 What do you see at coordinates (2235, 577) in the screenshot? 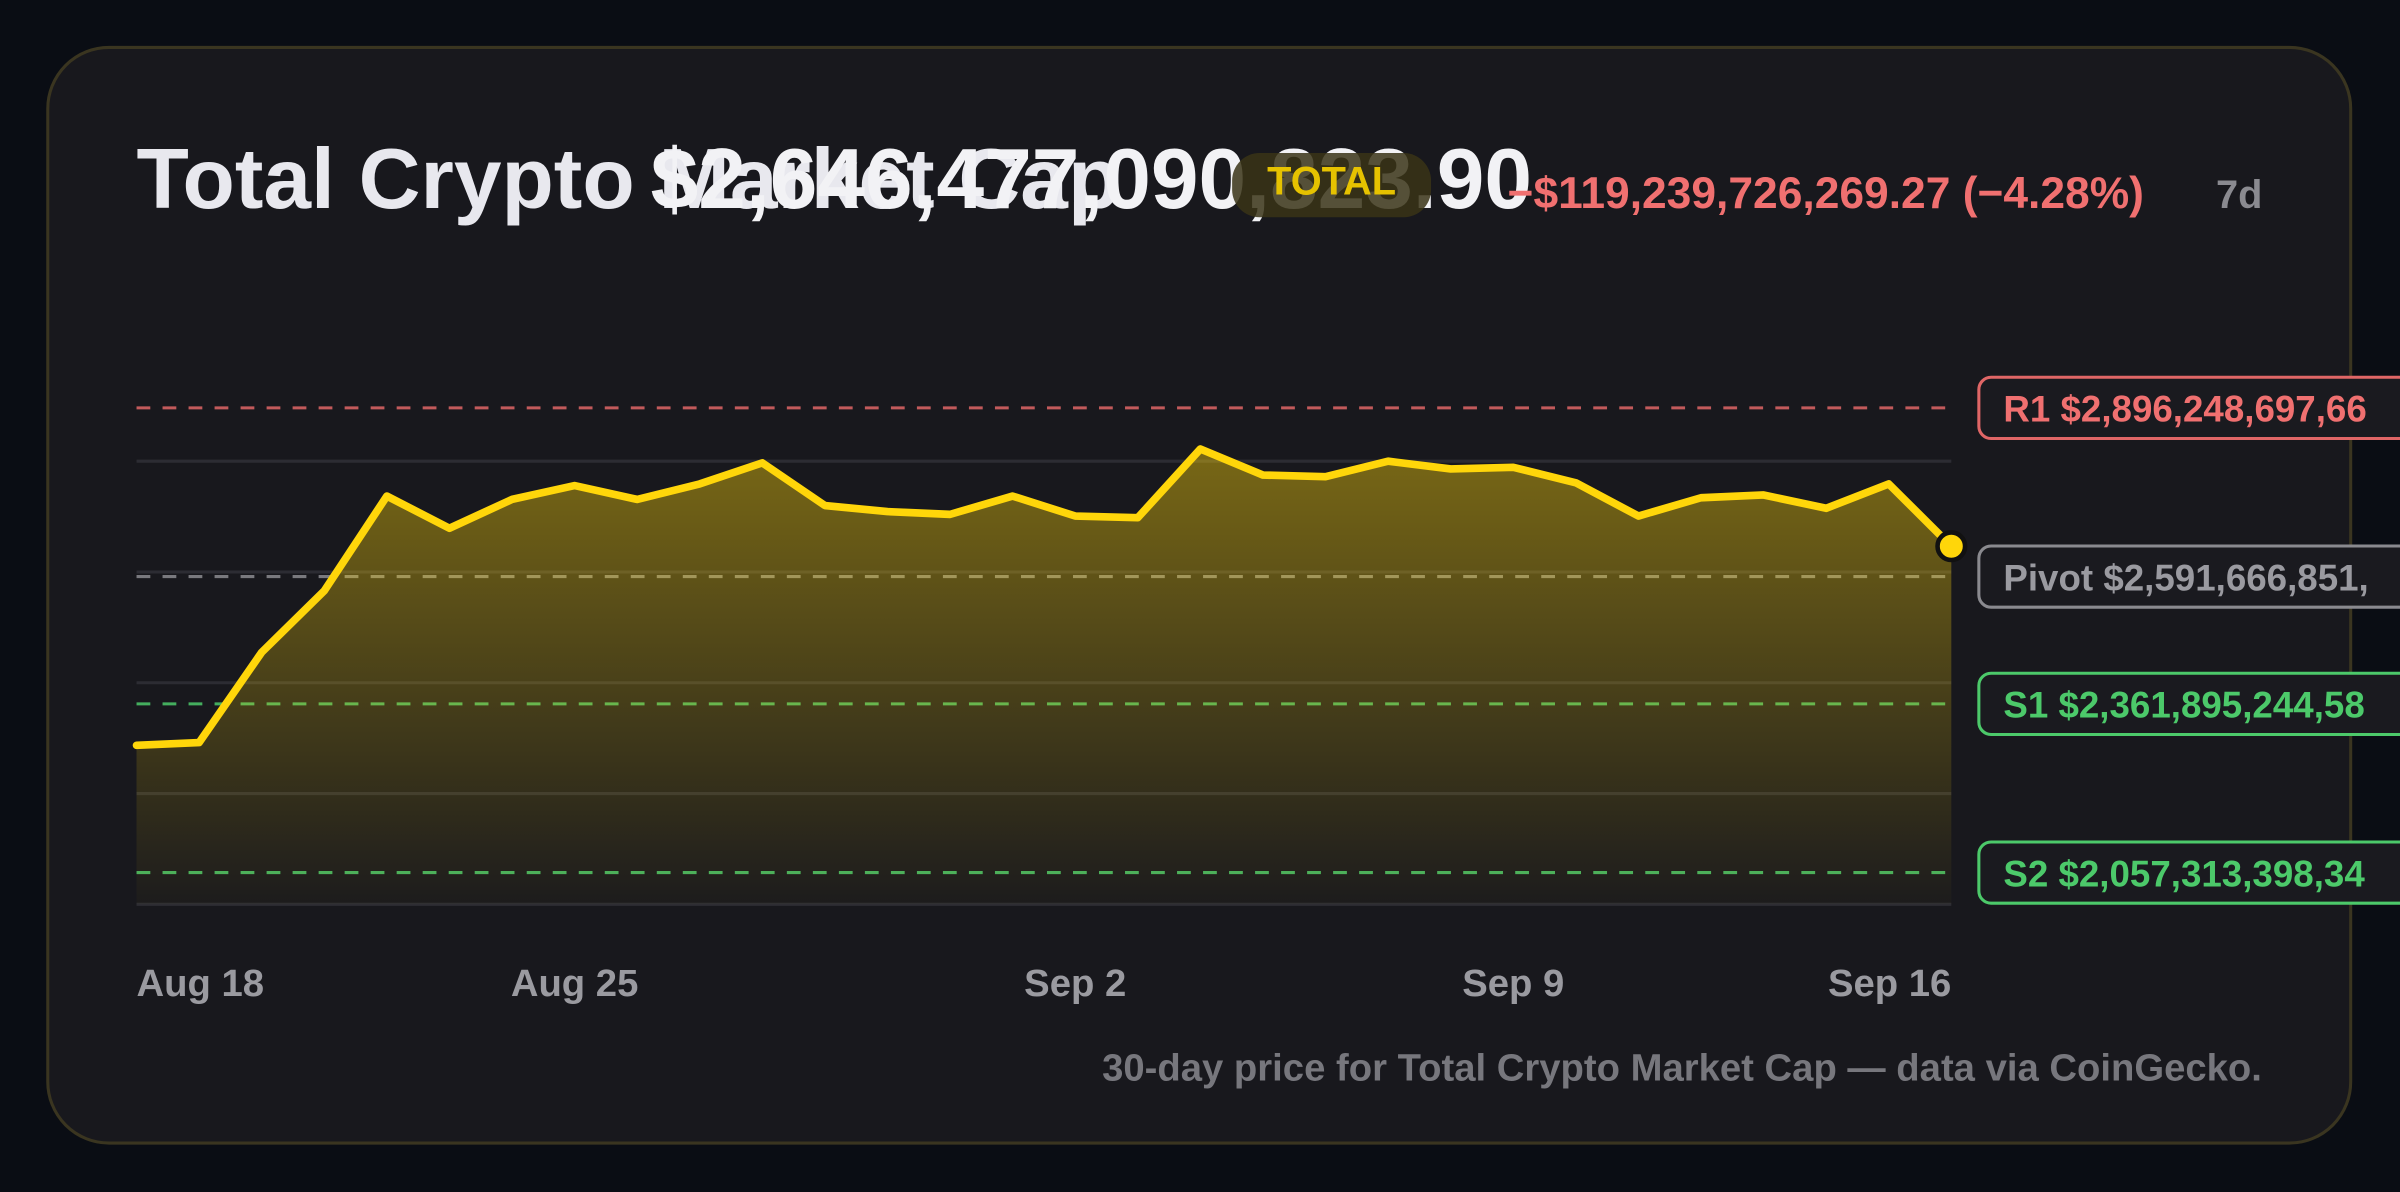
I see `level-value: $2,591,666,851,` at bounding box center [2235, 577].